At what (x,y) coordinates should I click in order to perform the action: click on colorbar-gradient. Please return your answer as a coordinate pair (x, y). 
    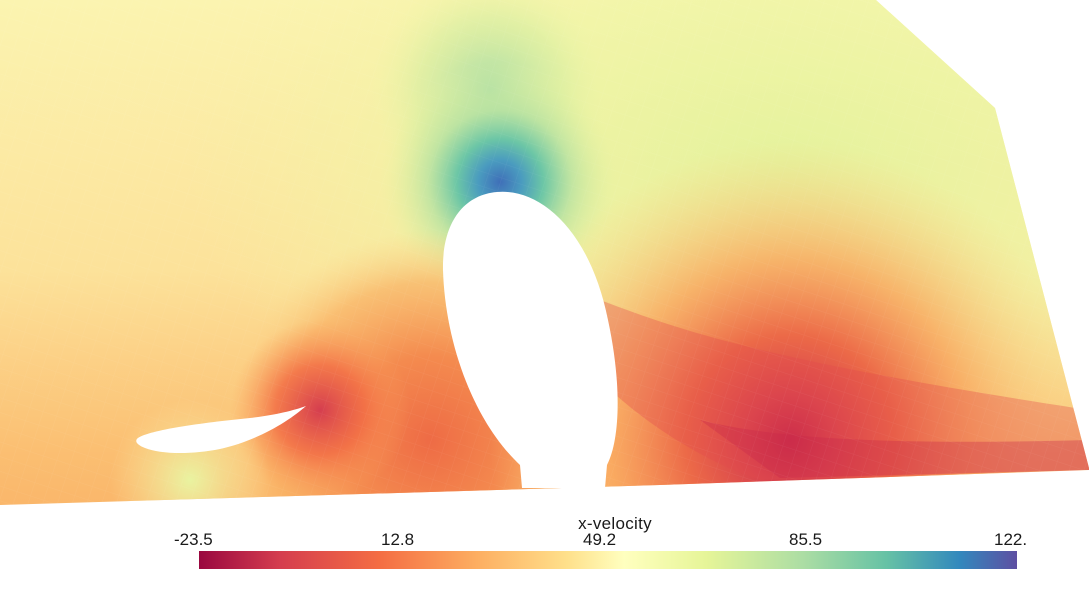
    Looking at the image, I should click on (608, 560).